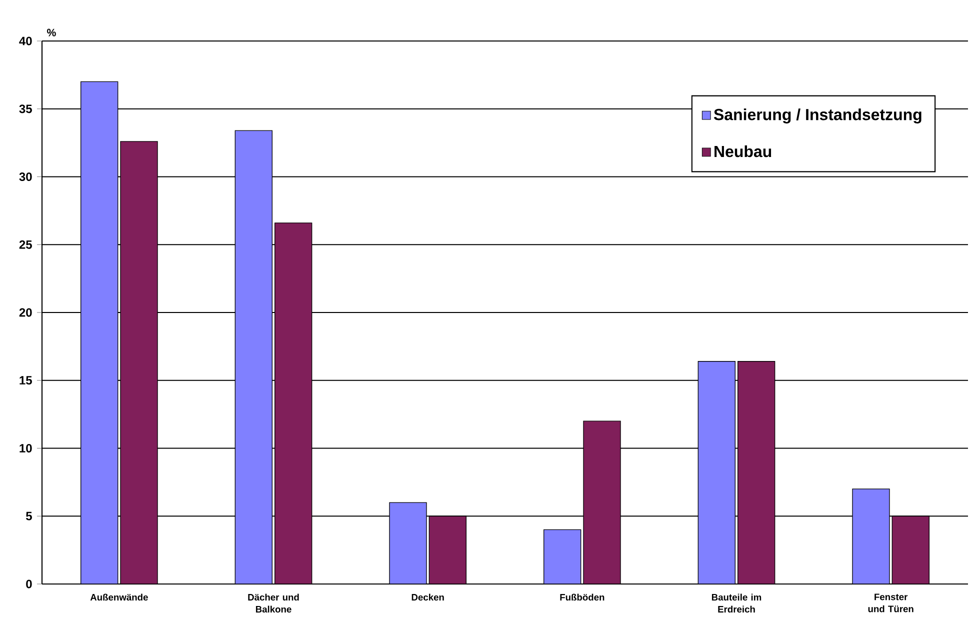 The height and width of the screenshot is (630, 971). I want to click on x-tick-label: Dächer und Balkone, so click(273, 603).